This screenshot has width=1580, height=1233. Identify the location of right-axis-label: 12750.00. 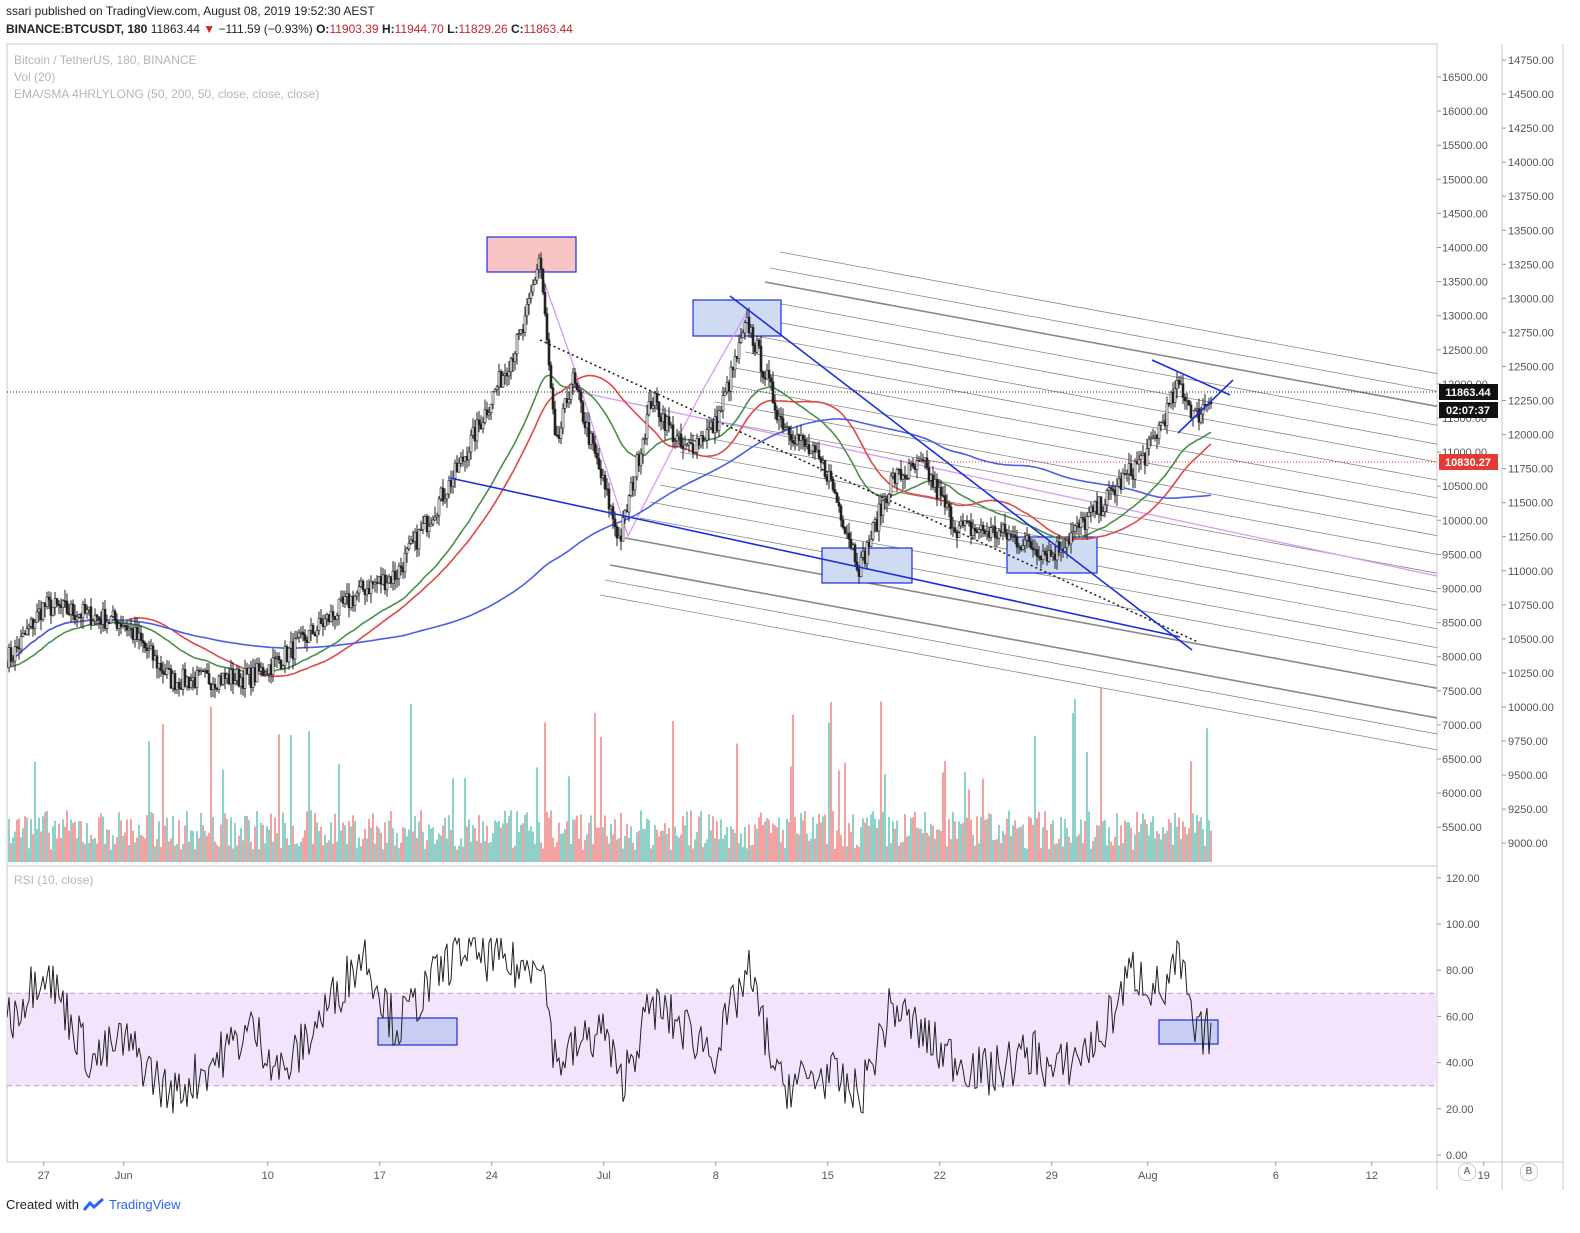
(1531, 333).